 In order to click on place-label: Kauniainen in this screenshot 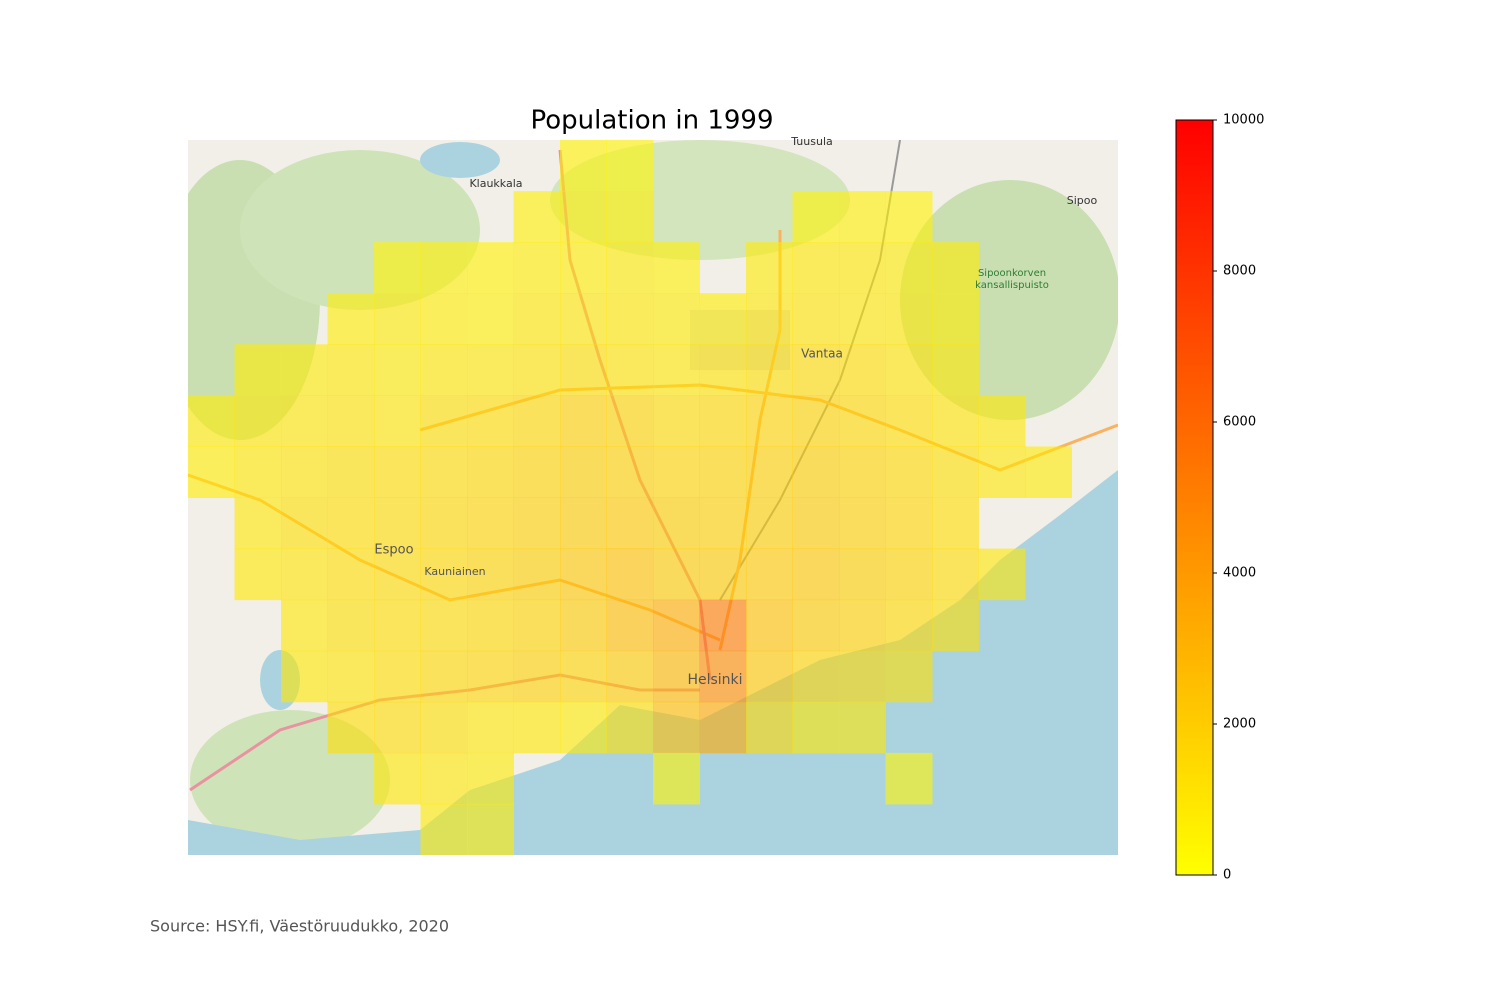, I will do `click(454, 571)`.